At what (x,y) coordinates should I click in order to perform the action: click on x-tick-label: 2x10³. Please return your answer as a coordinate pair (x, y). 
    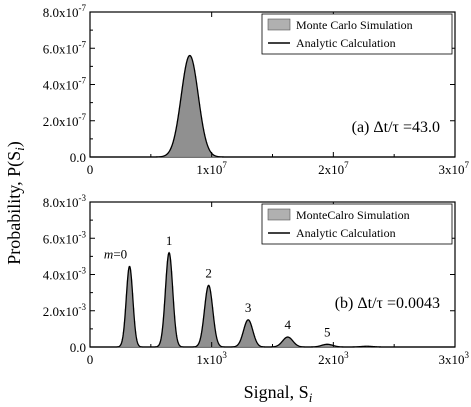
    Looking at the image, I should click on (333, 358).